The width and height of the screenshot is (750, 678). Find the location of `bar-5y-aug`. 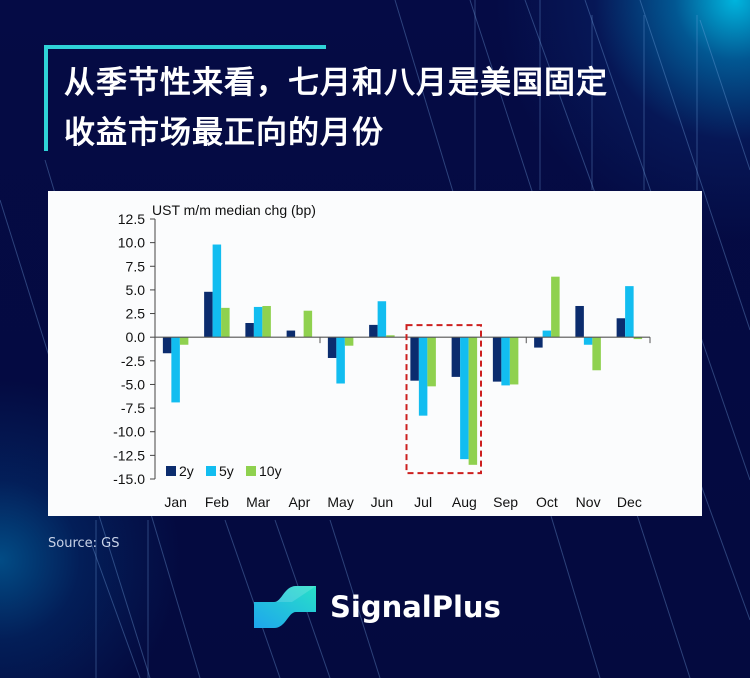

bar-5y-aug is located at coordinates (464, 398).